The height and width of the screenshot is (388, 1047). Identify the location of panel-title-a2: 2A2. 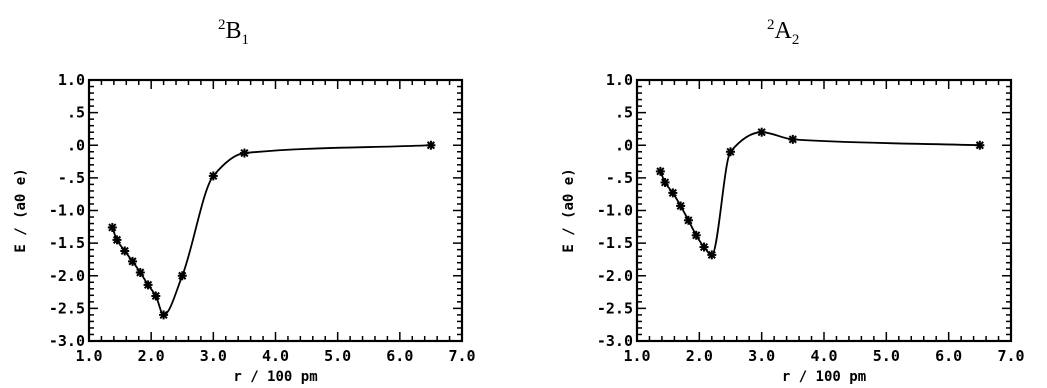
(783, 32).